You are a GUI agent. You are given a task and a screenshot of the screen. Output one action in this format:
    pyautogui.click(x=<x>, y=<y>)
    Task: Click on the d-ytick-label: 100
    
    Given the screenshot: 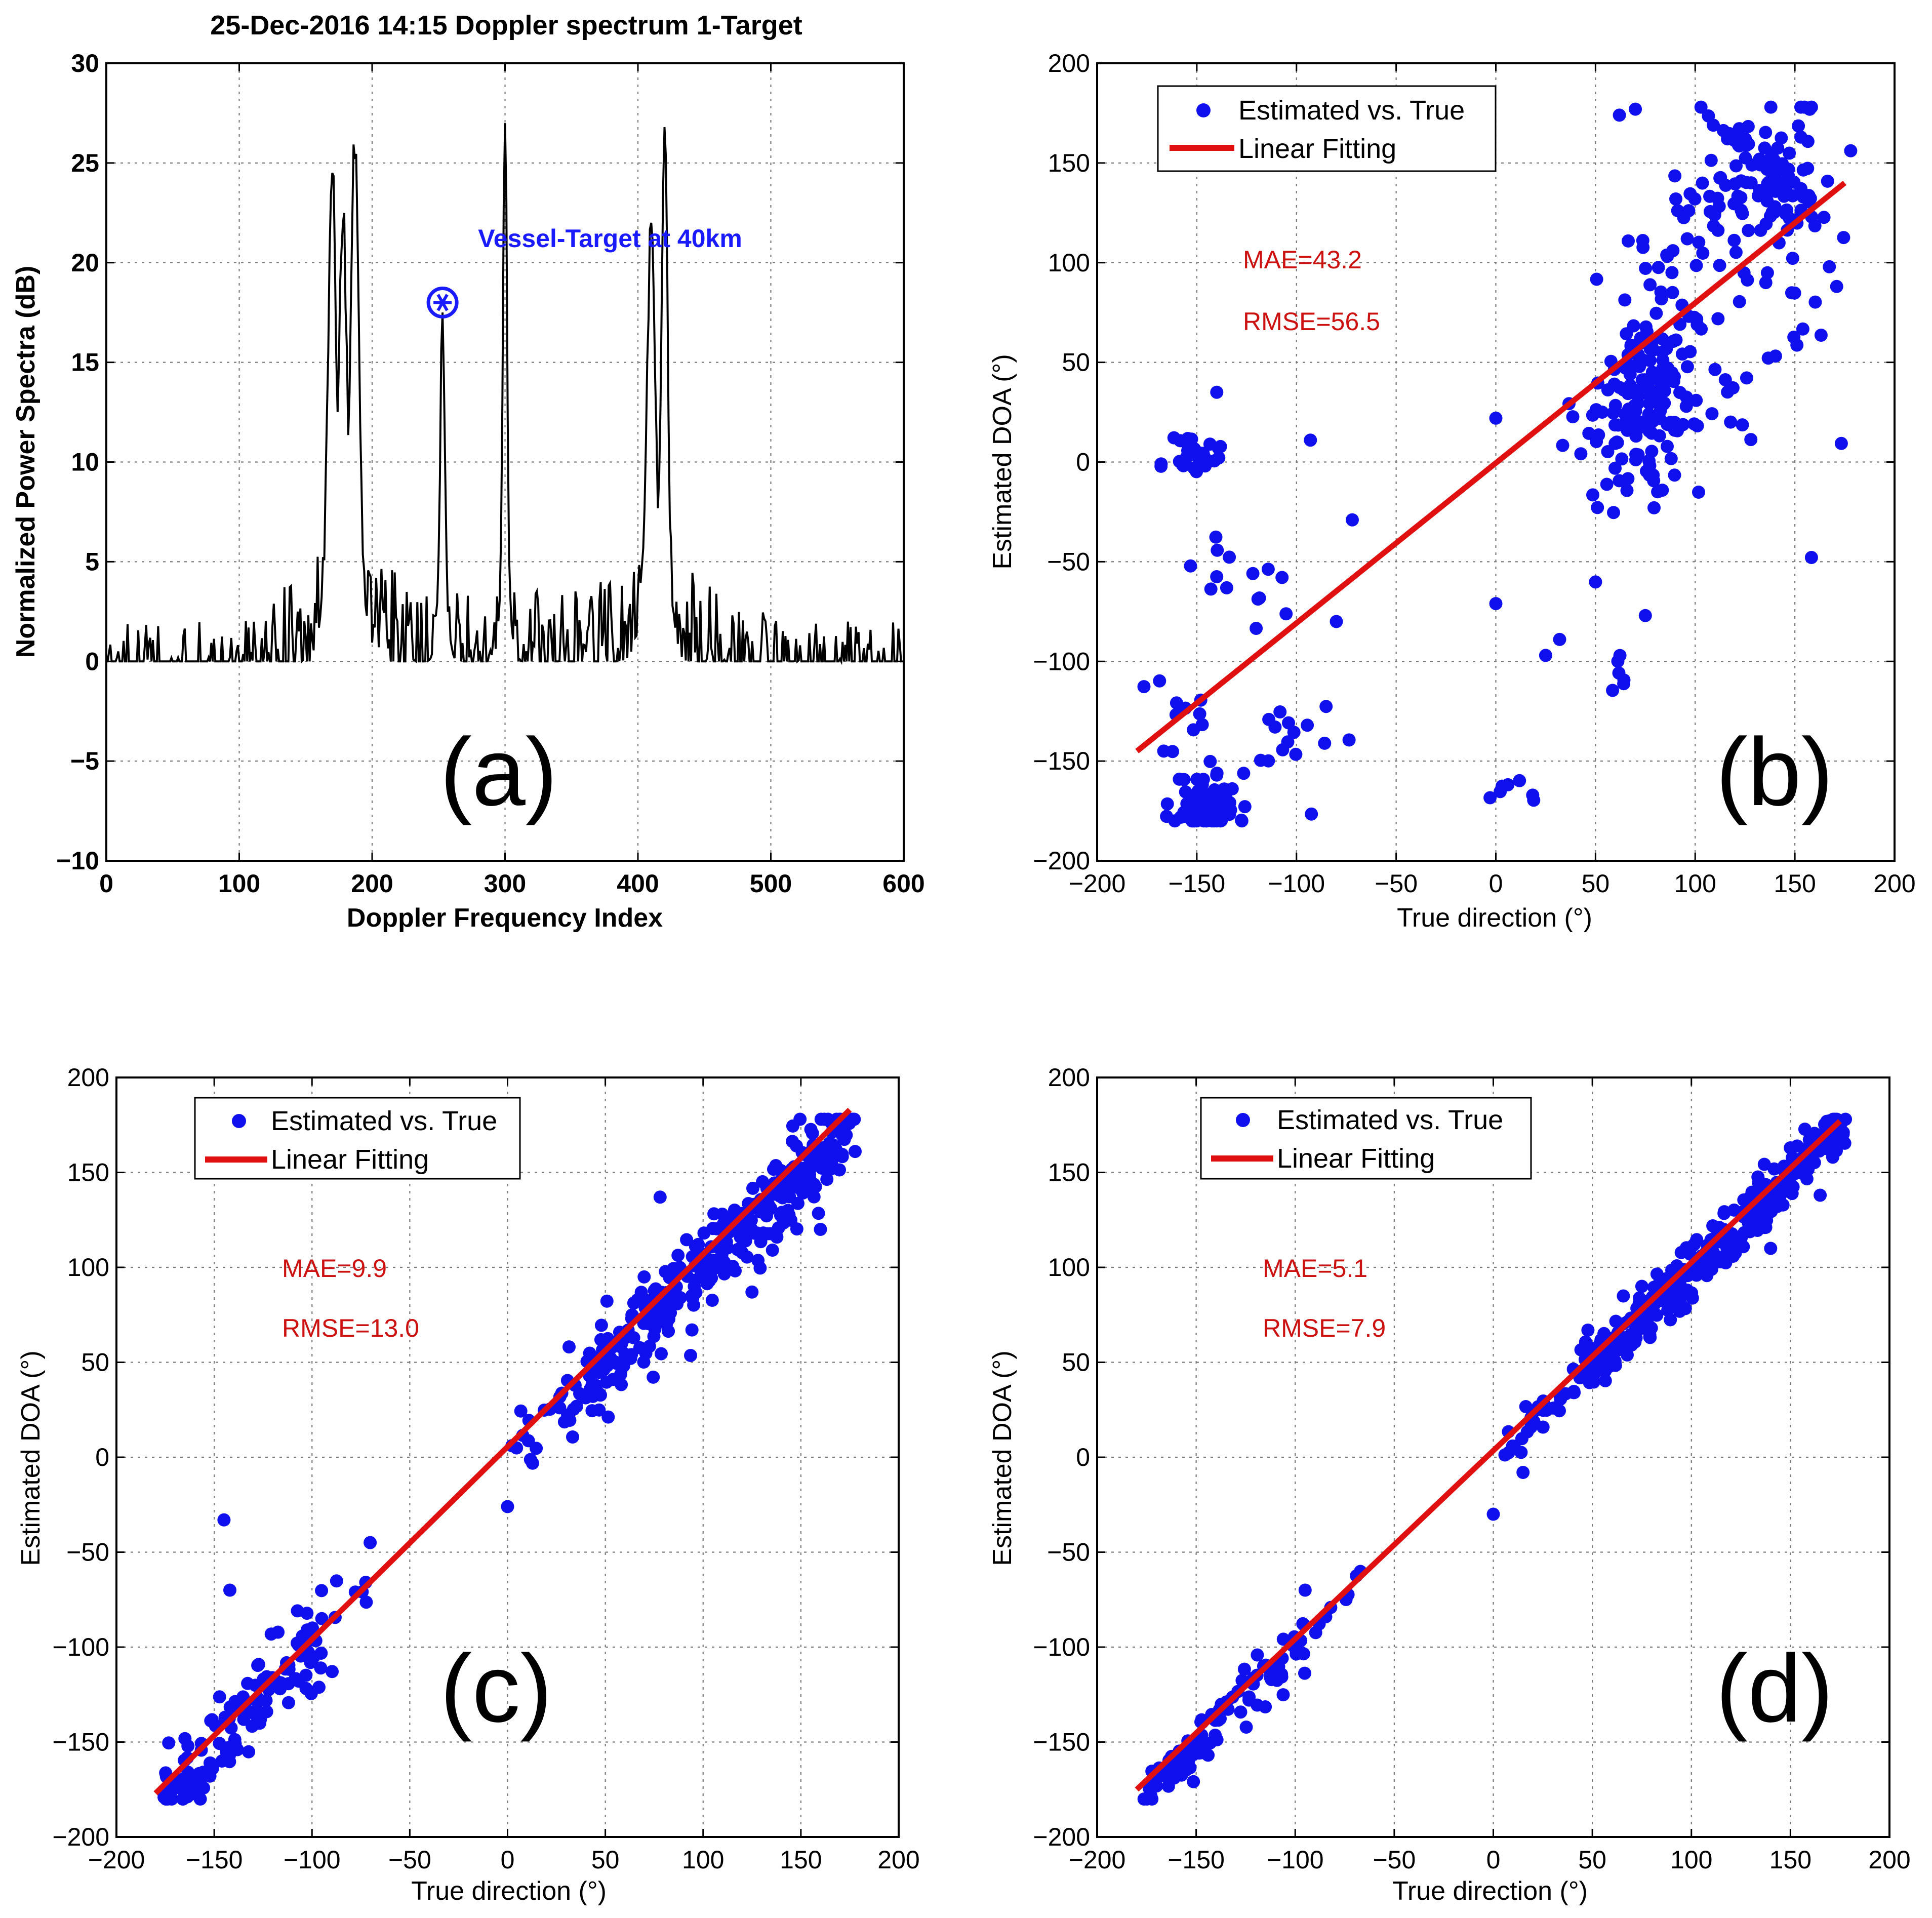 What is the action you would take?
    pyautogui.click(x=1069, y=1267)
    